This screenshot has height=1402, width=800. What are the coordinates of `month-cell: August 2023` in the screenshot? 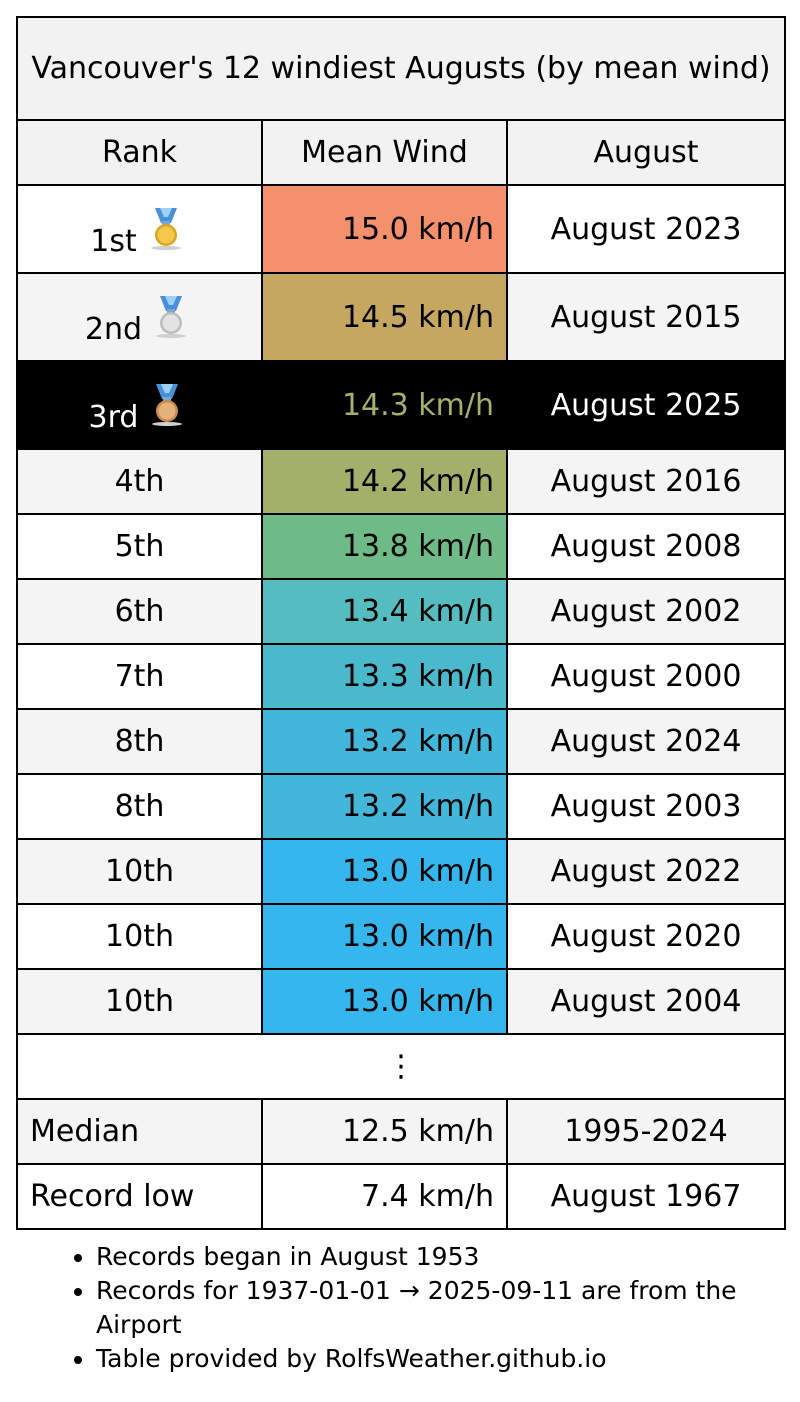 It's located at (646, 229).